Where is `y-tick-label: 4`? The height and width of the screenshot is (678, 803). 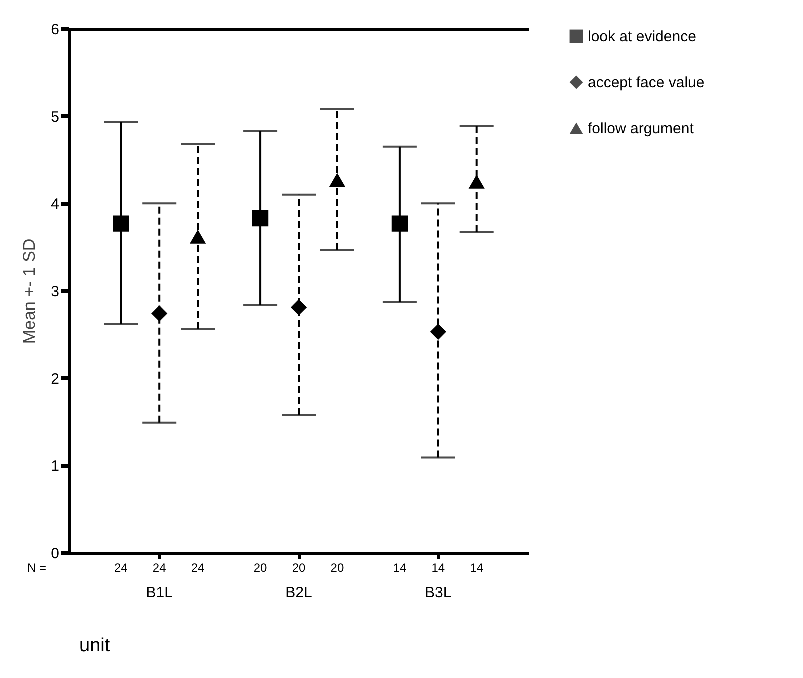
y-tick-label: 4 is located at coordinates (55, 205).